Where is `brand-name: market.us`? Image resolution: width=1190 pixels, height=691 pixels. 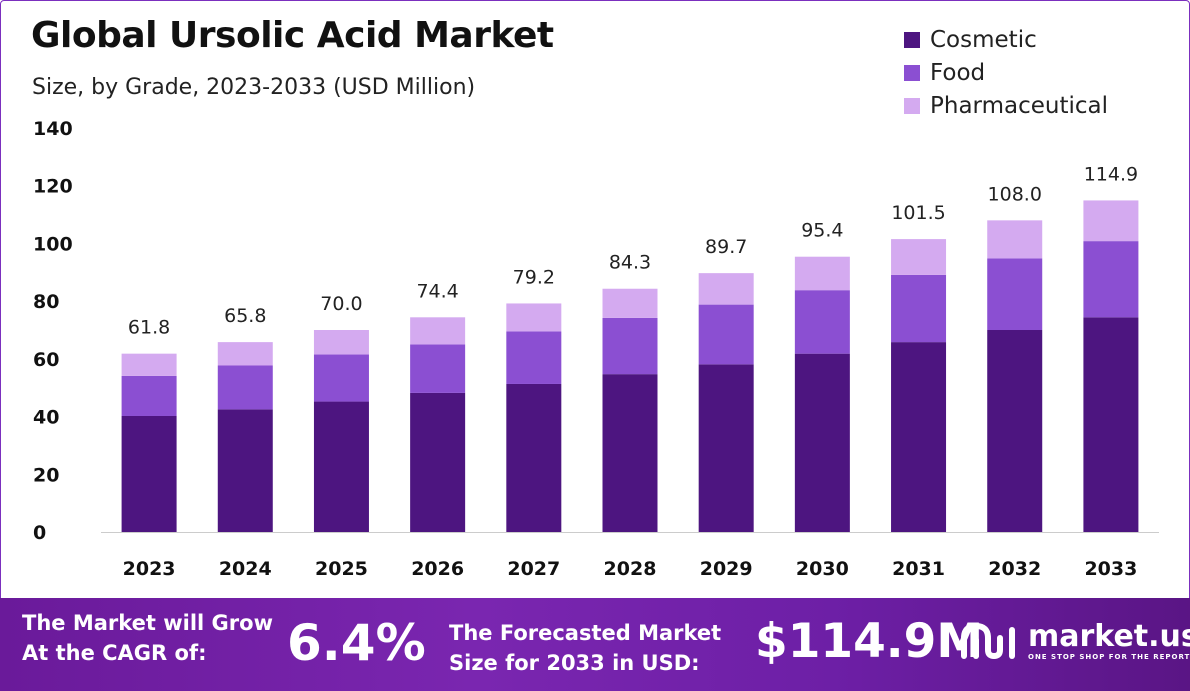
brand-name: market.us is located at coordinates (1109, 636).